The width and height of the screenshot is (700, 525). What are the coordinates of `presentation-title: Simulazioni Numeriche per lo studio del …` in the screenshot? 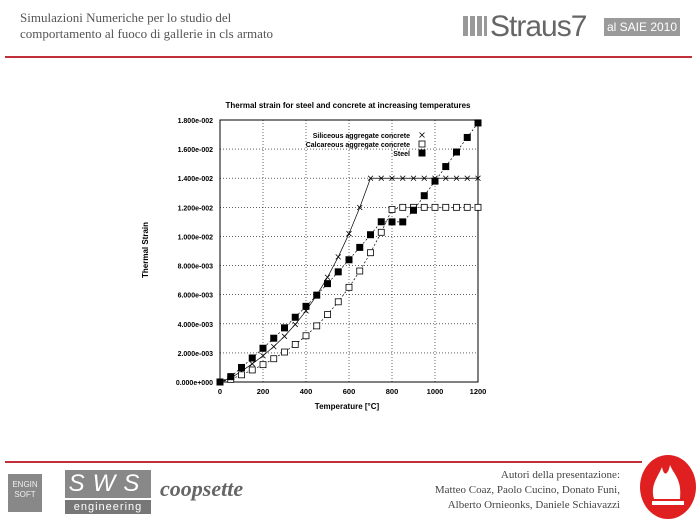 It's located at (146, 26).